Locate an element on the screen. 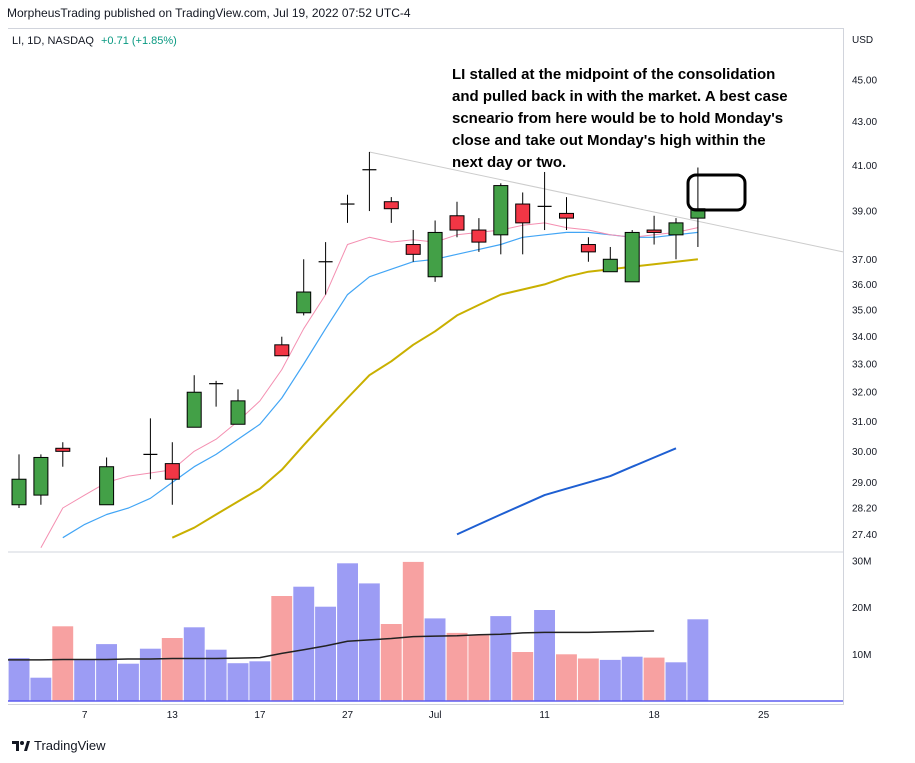 This screenshot has height=763, width=915. volume-tick-label: 20M is located at coordinates (861, 608).